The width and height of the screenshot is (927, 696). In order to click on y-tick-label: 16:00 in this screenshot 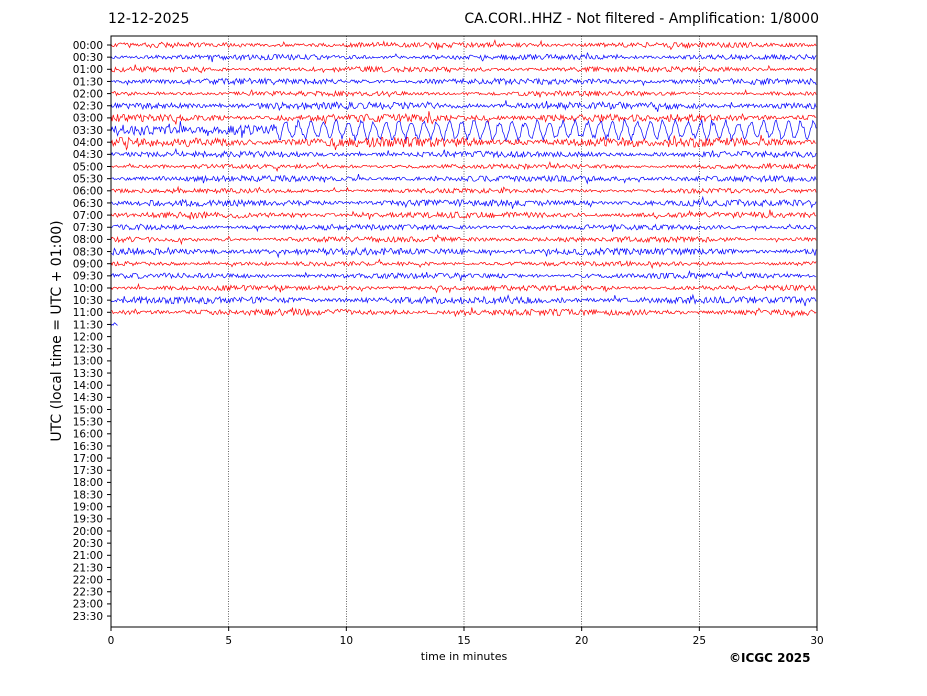, I will do `click(88, 435)`.